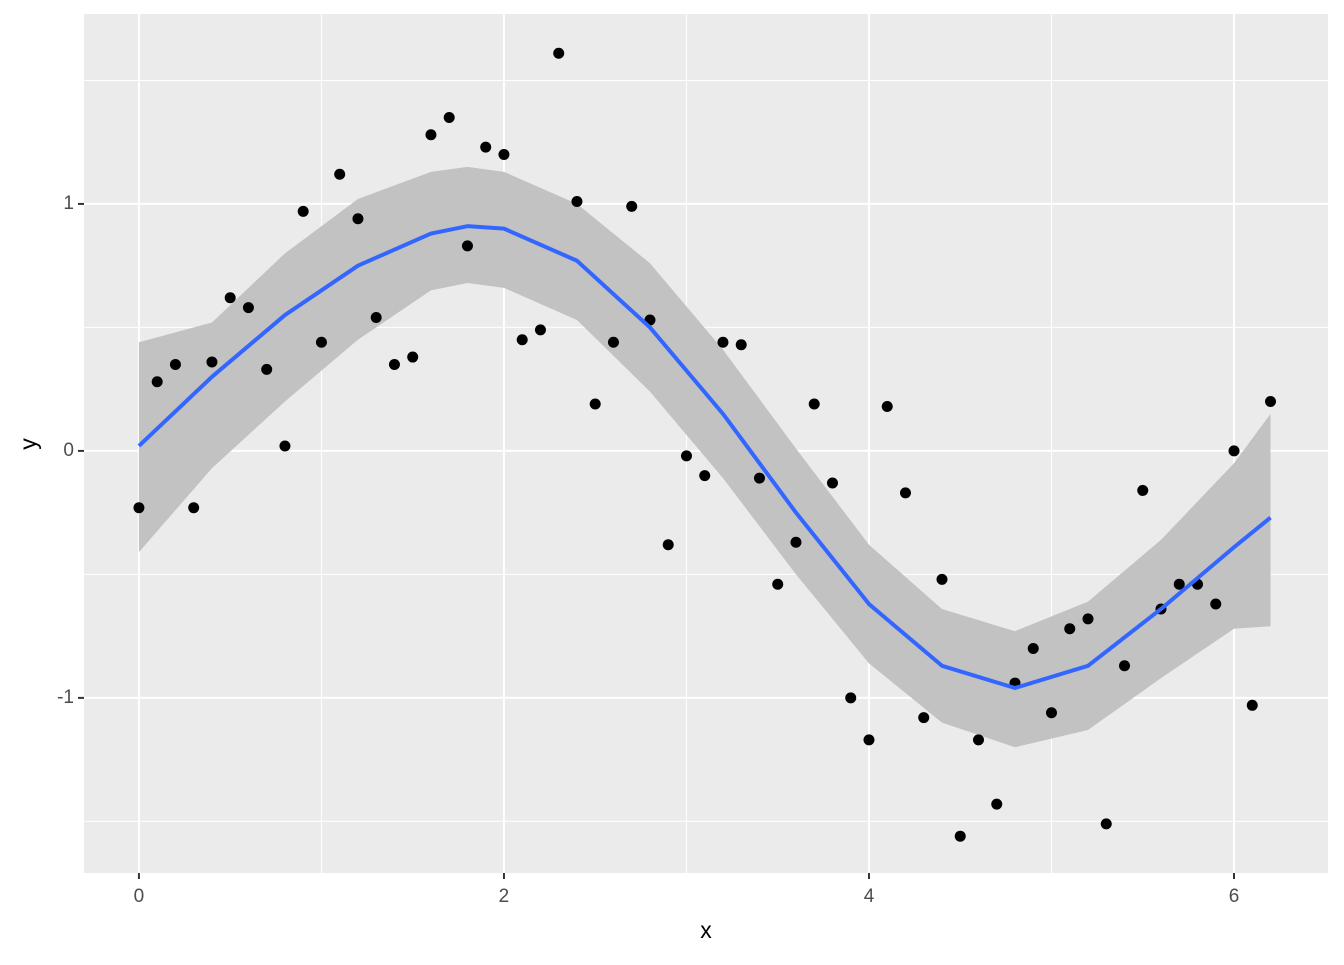 This screenshot has width=1344, height=965. What do you see at coordinates (1234, 896) in the screenshot?
I see `x-tick-label: 6` at bounding box center [1234, 896].